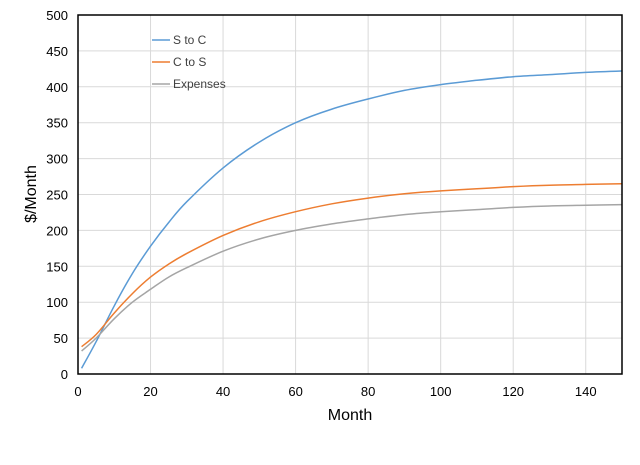 The width and height of the screenshot is (640, 465). I want to click on y-tick-label: 150, so click(57, 266).